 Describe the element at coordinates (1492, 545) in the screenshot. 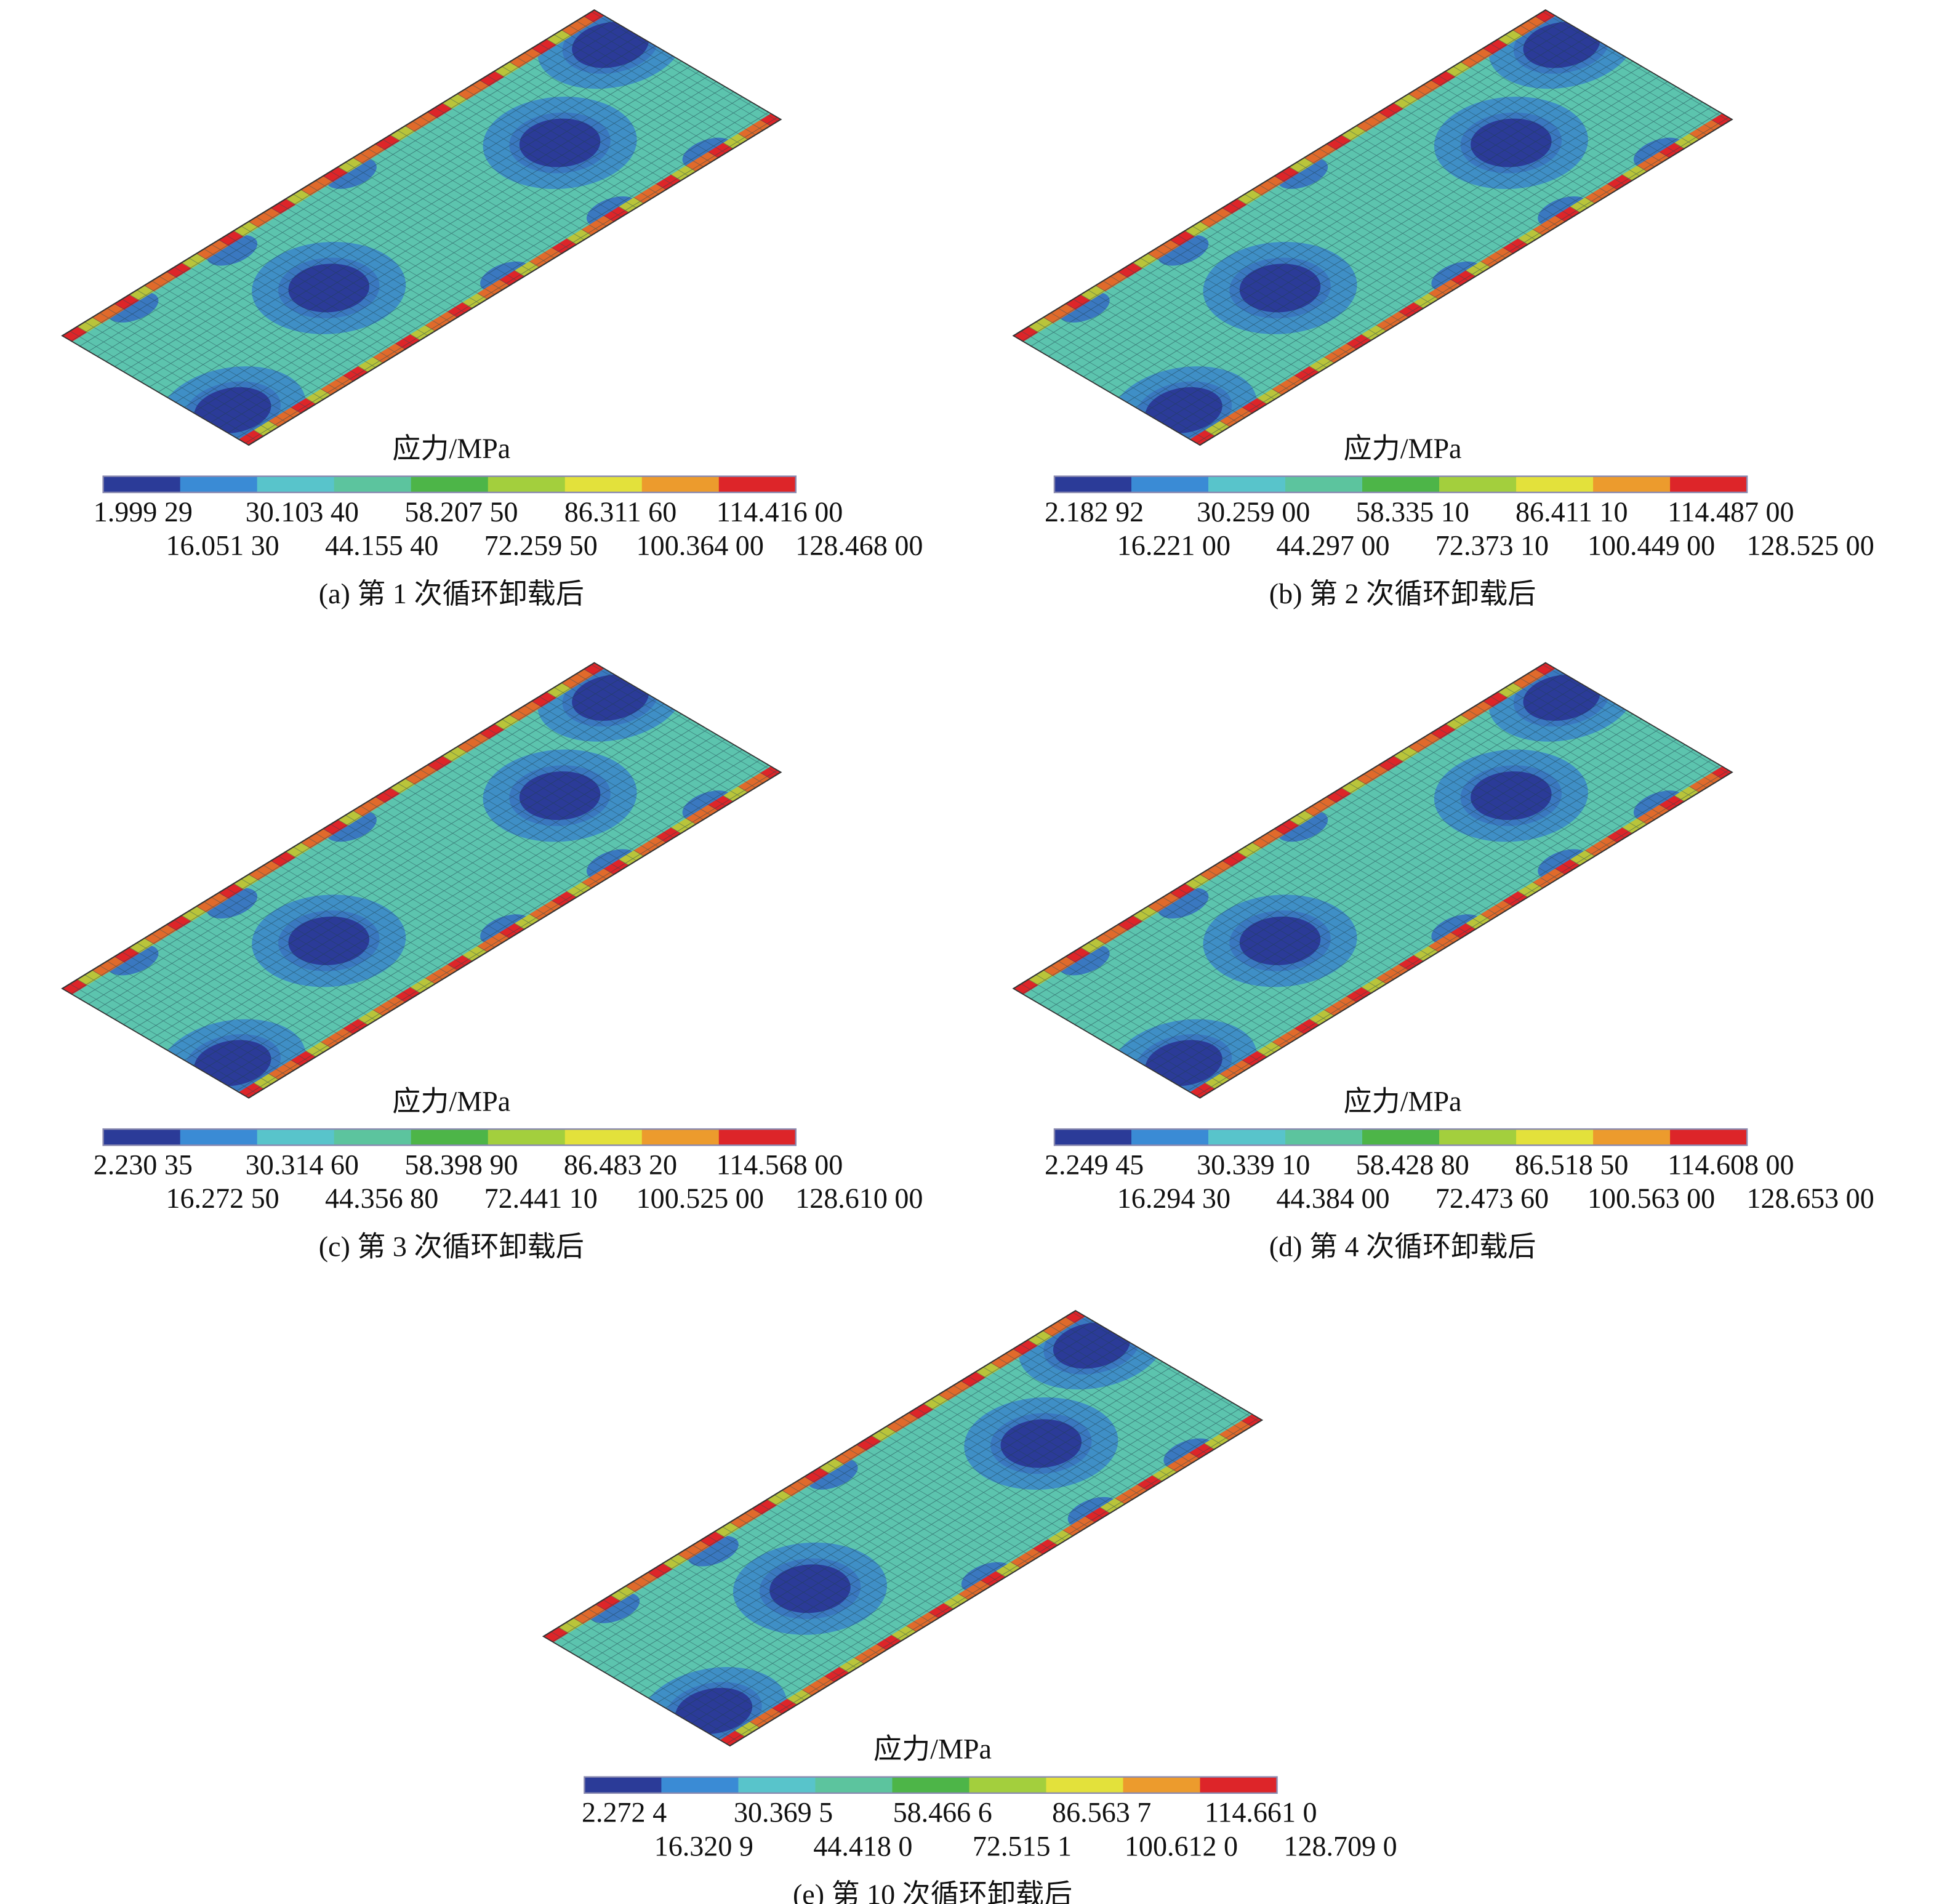

I see `legend-label: 72.373 10` at that location.